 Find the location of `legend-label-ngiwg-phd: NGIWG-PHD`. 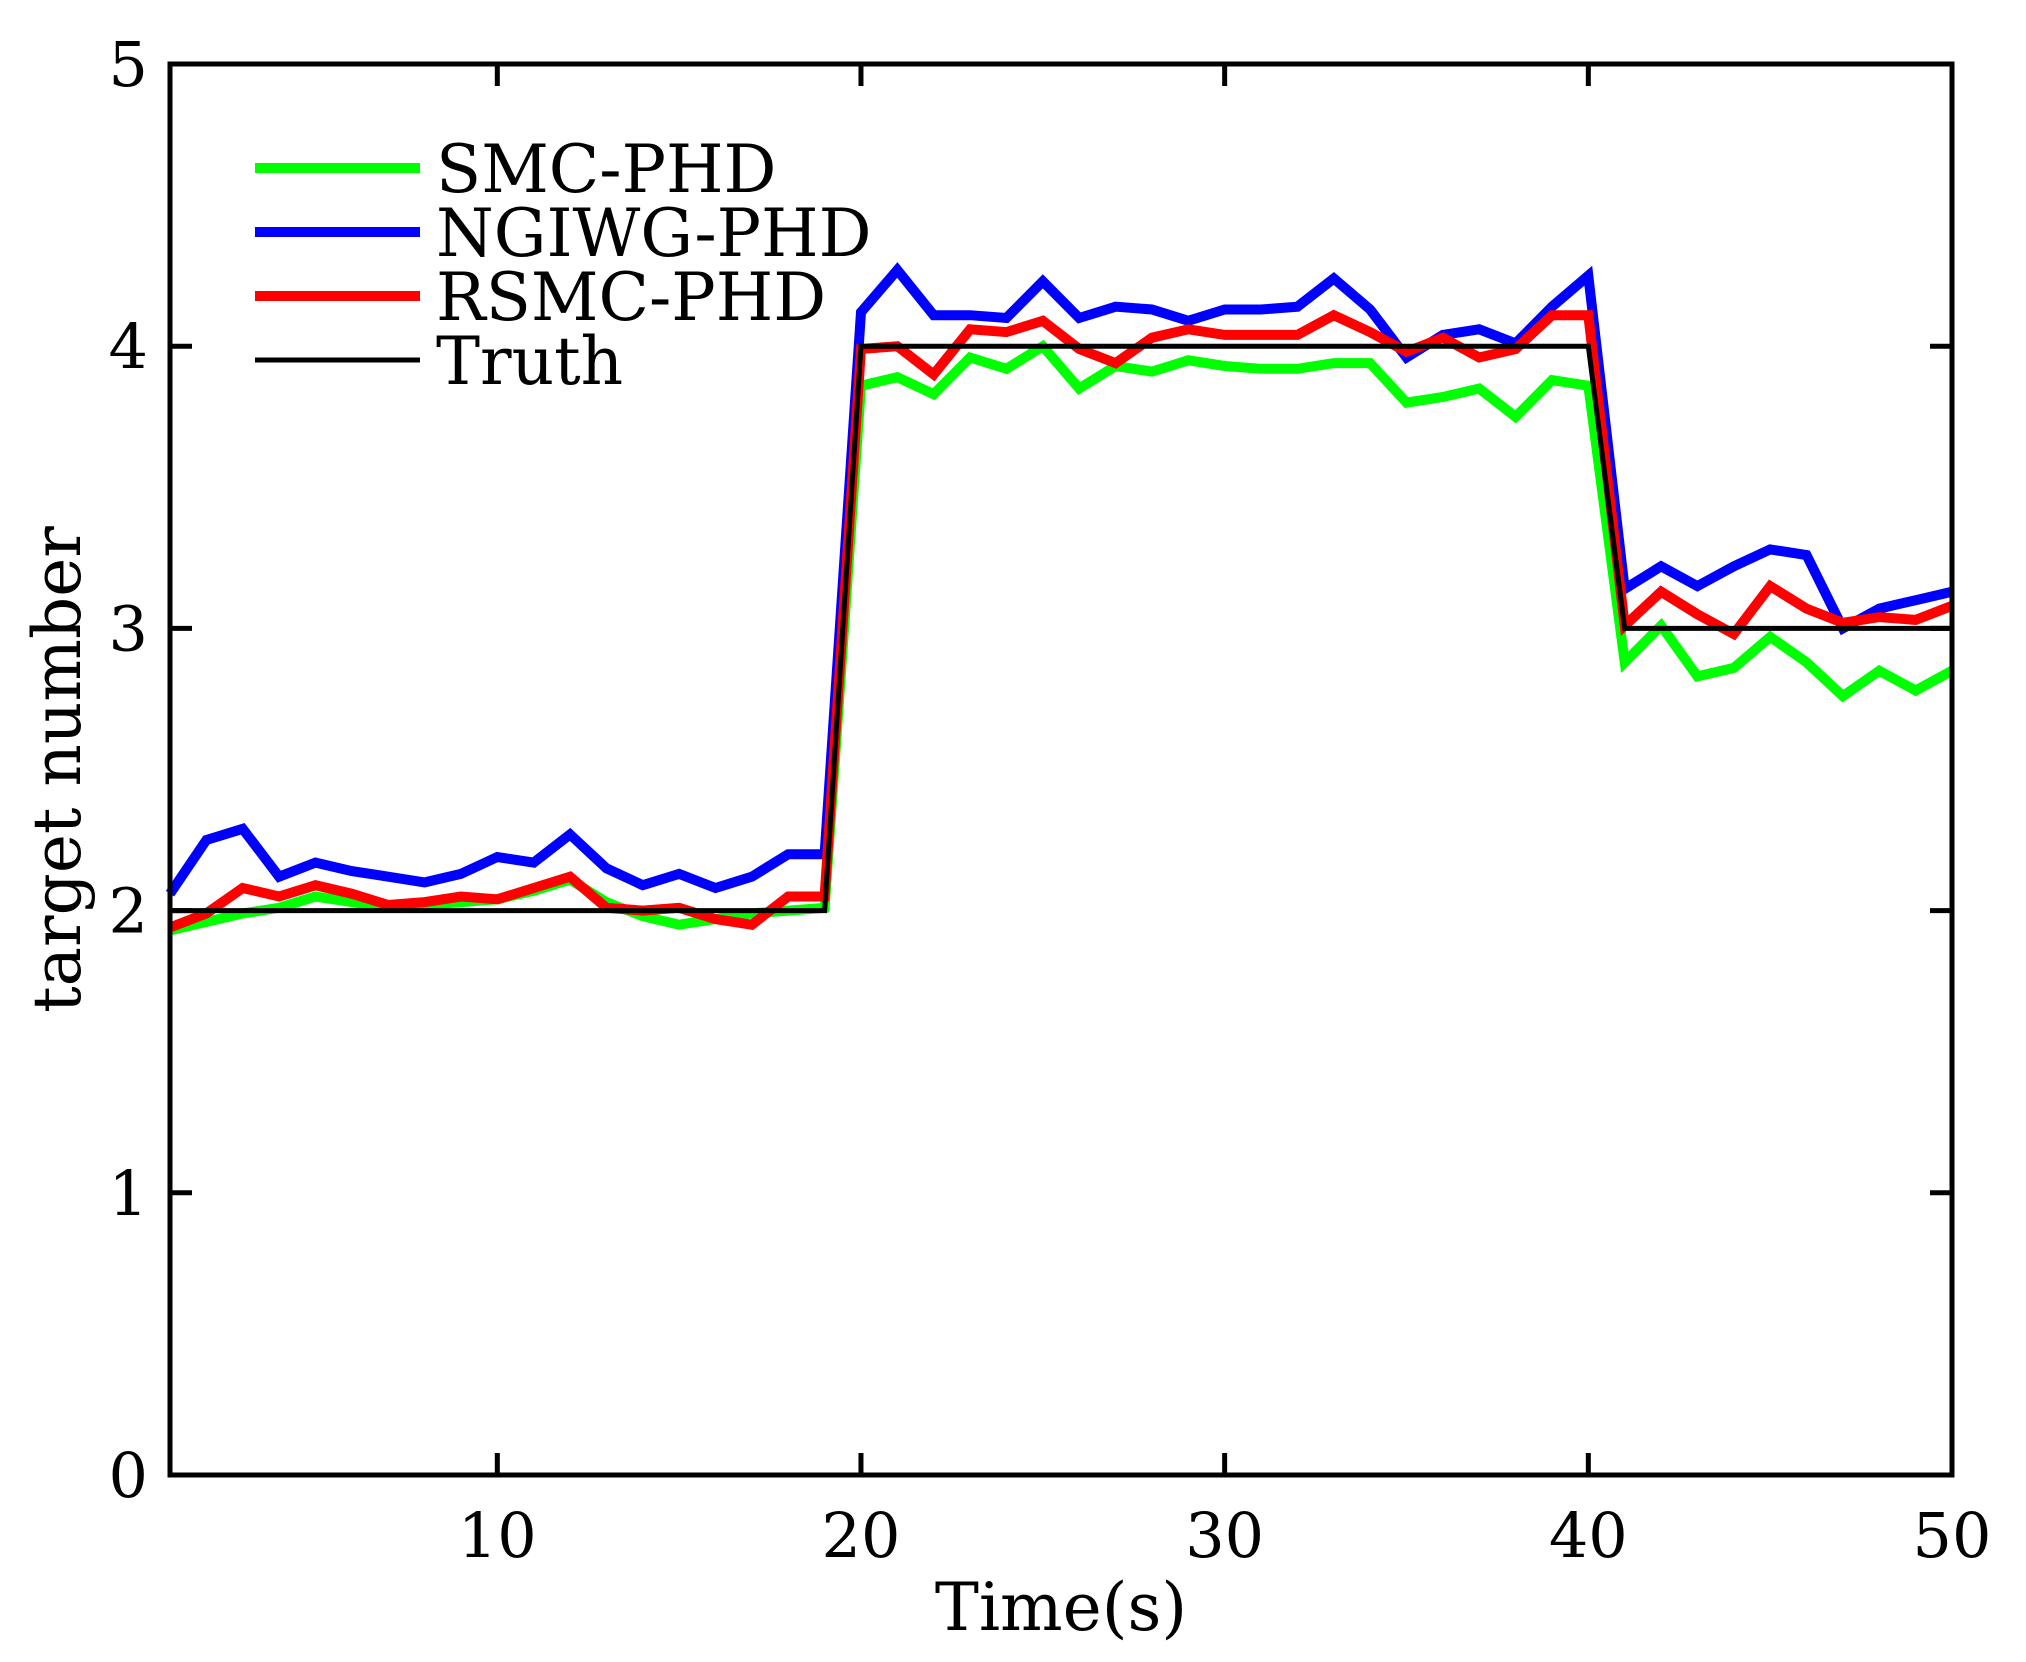

legend-label-ngiwg-phd: NGIWG-PHD is located at coordinates (654, 233).